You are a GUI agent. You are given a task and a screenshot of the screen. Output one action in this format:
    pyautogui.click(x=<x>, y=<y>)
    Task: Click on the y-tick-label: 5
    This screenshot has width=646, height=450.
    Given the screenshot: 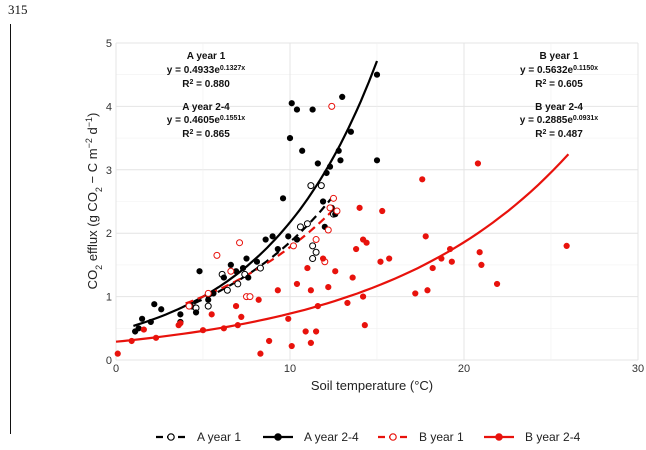 What is the action you would take?
    pyautogui.click(x=109, y=44)
    